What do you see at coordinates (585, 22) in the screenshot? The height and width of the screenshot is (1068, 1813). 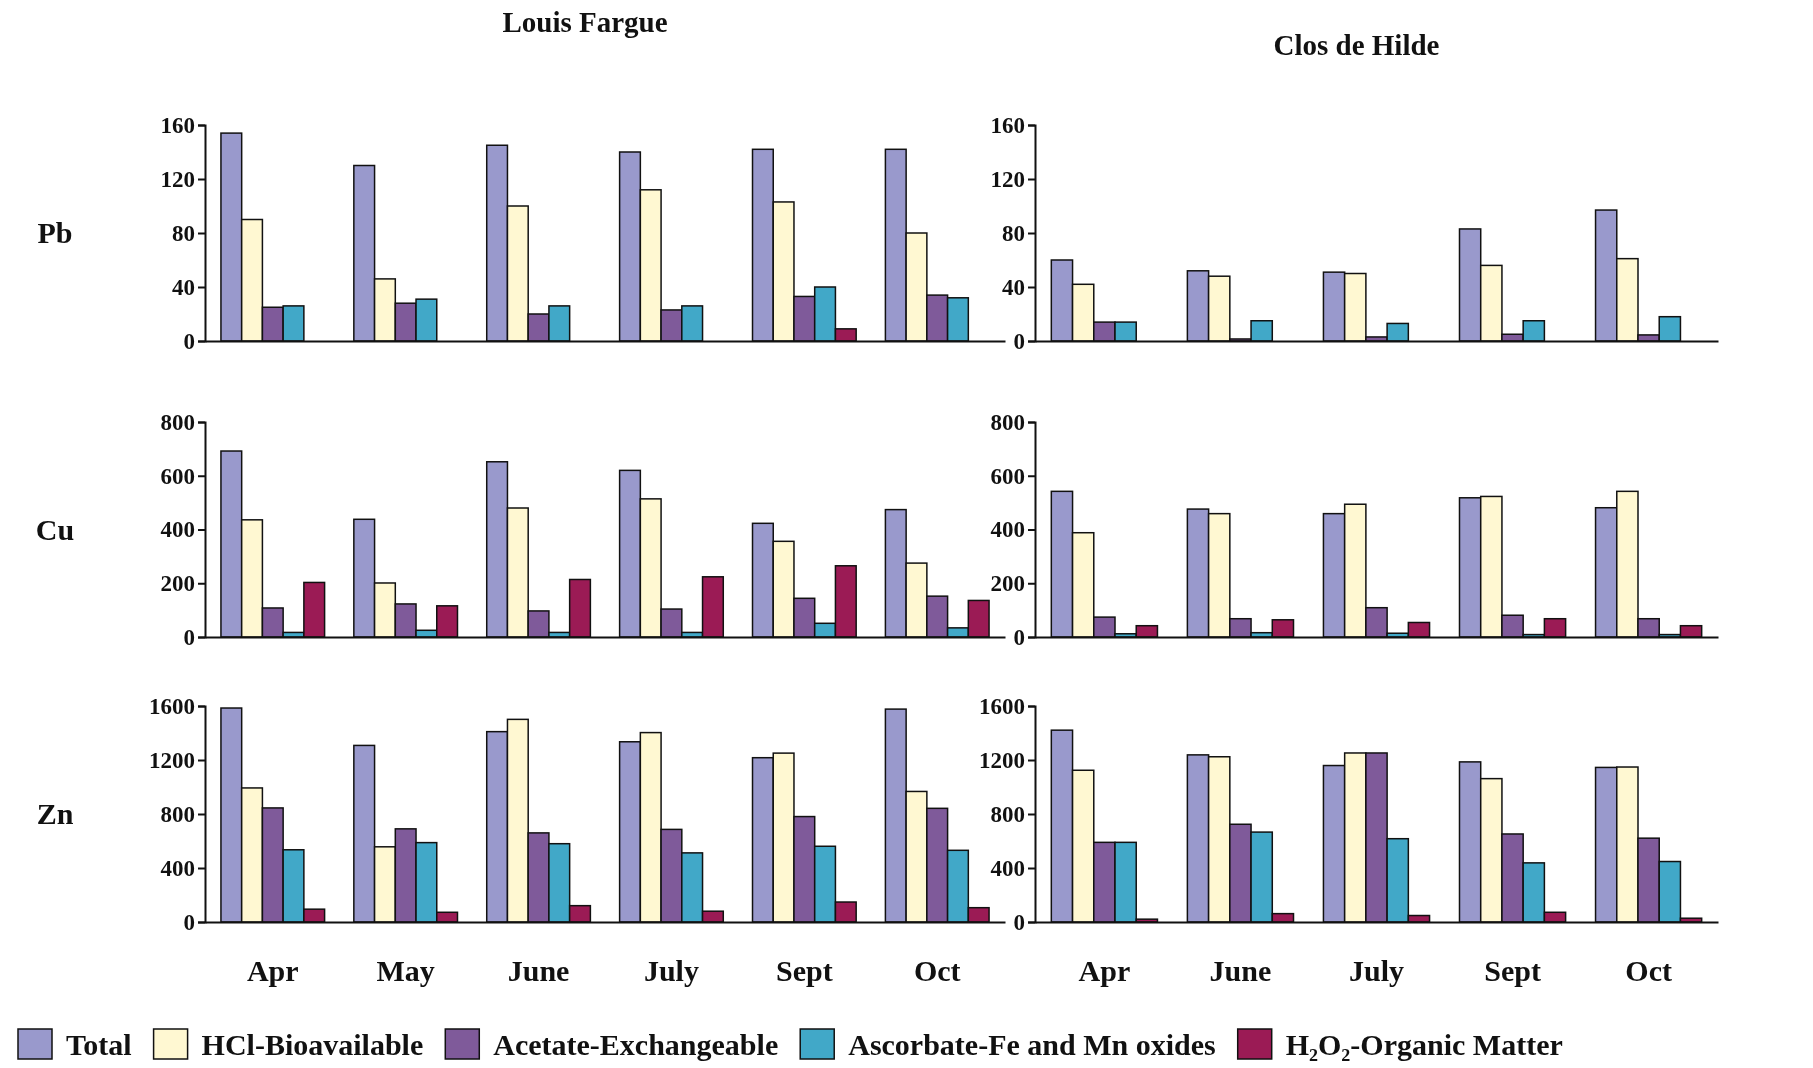 I see `chart-title: Louis Fargue` at bounding box center [585, 22].